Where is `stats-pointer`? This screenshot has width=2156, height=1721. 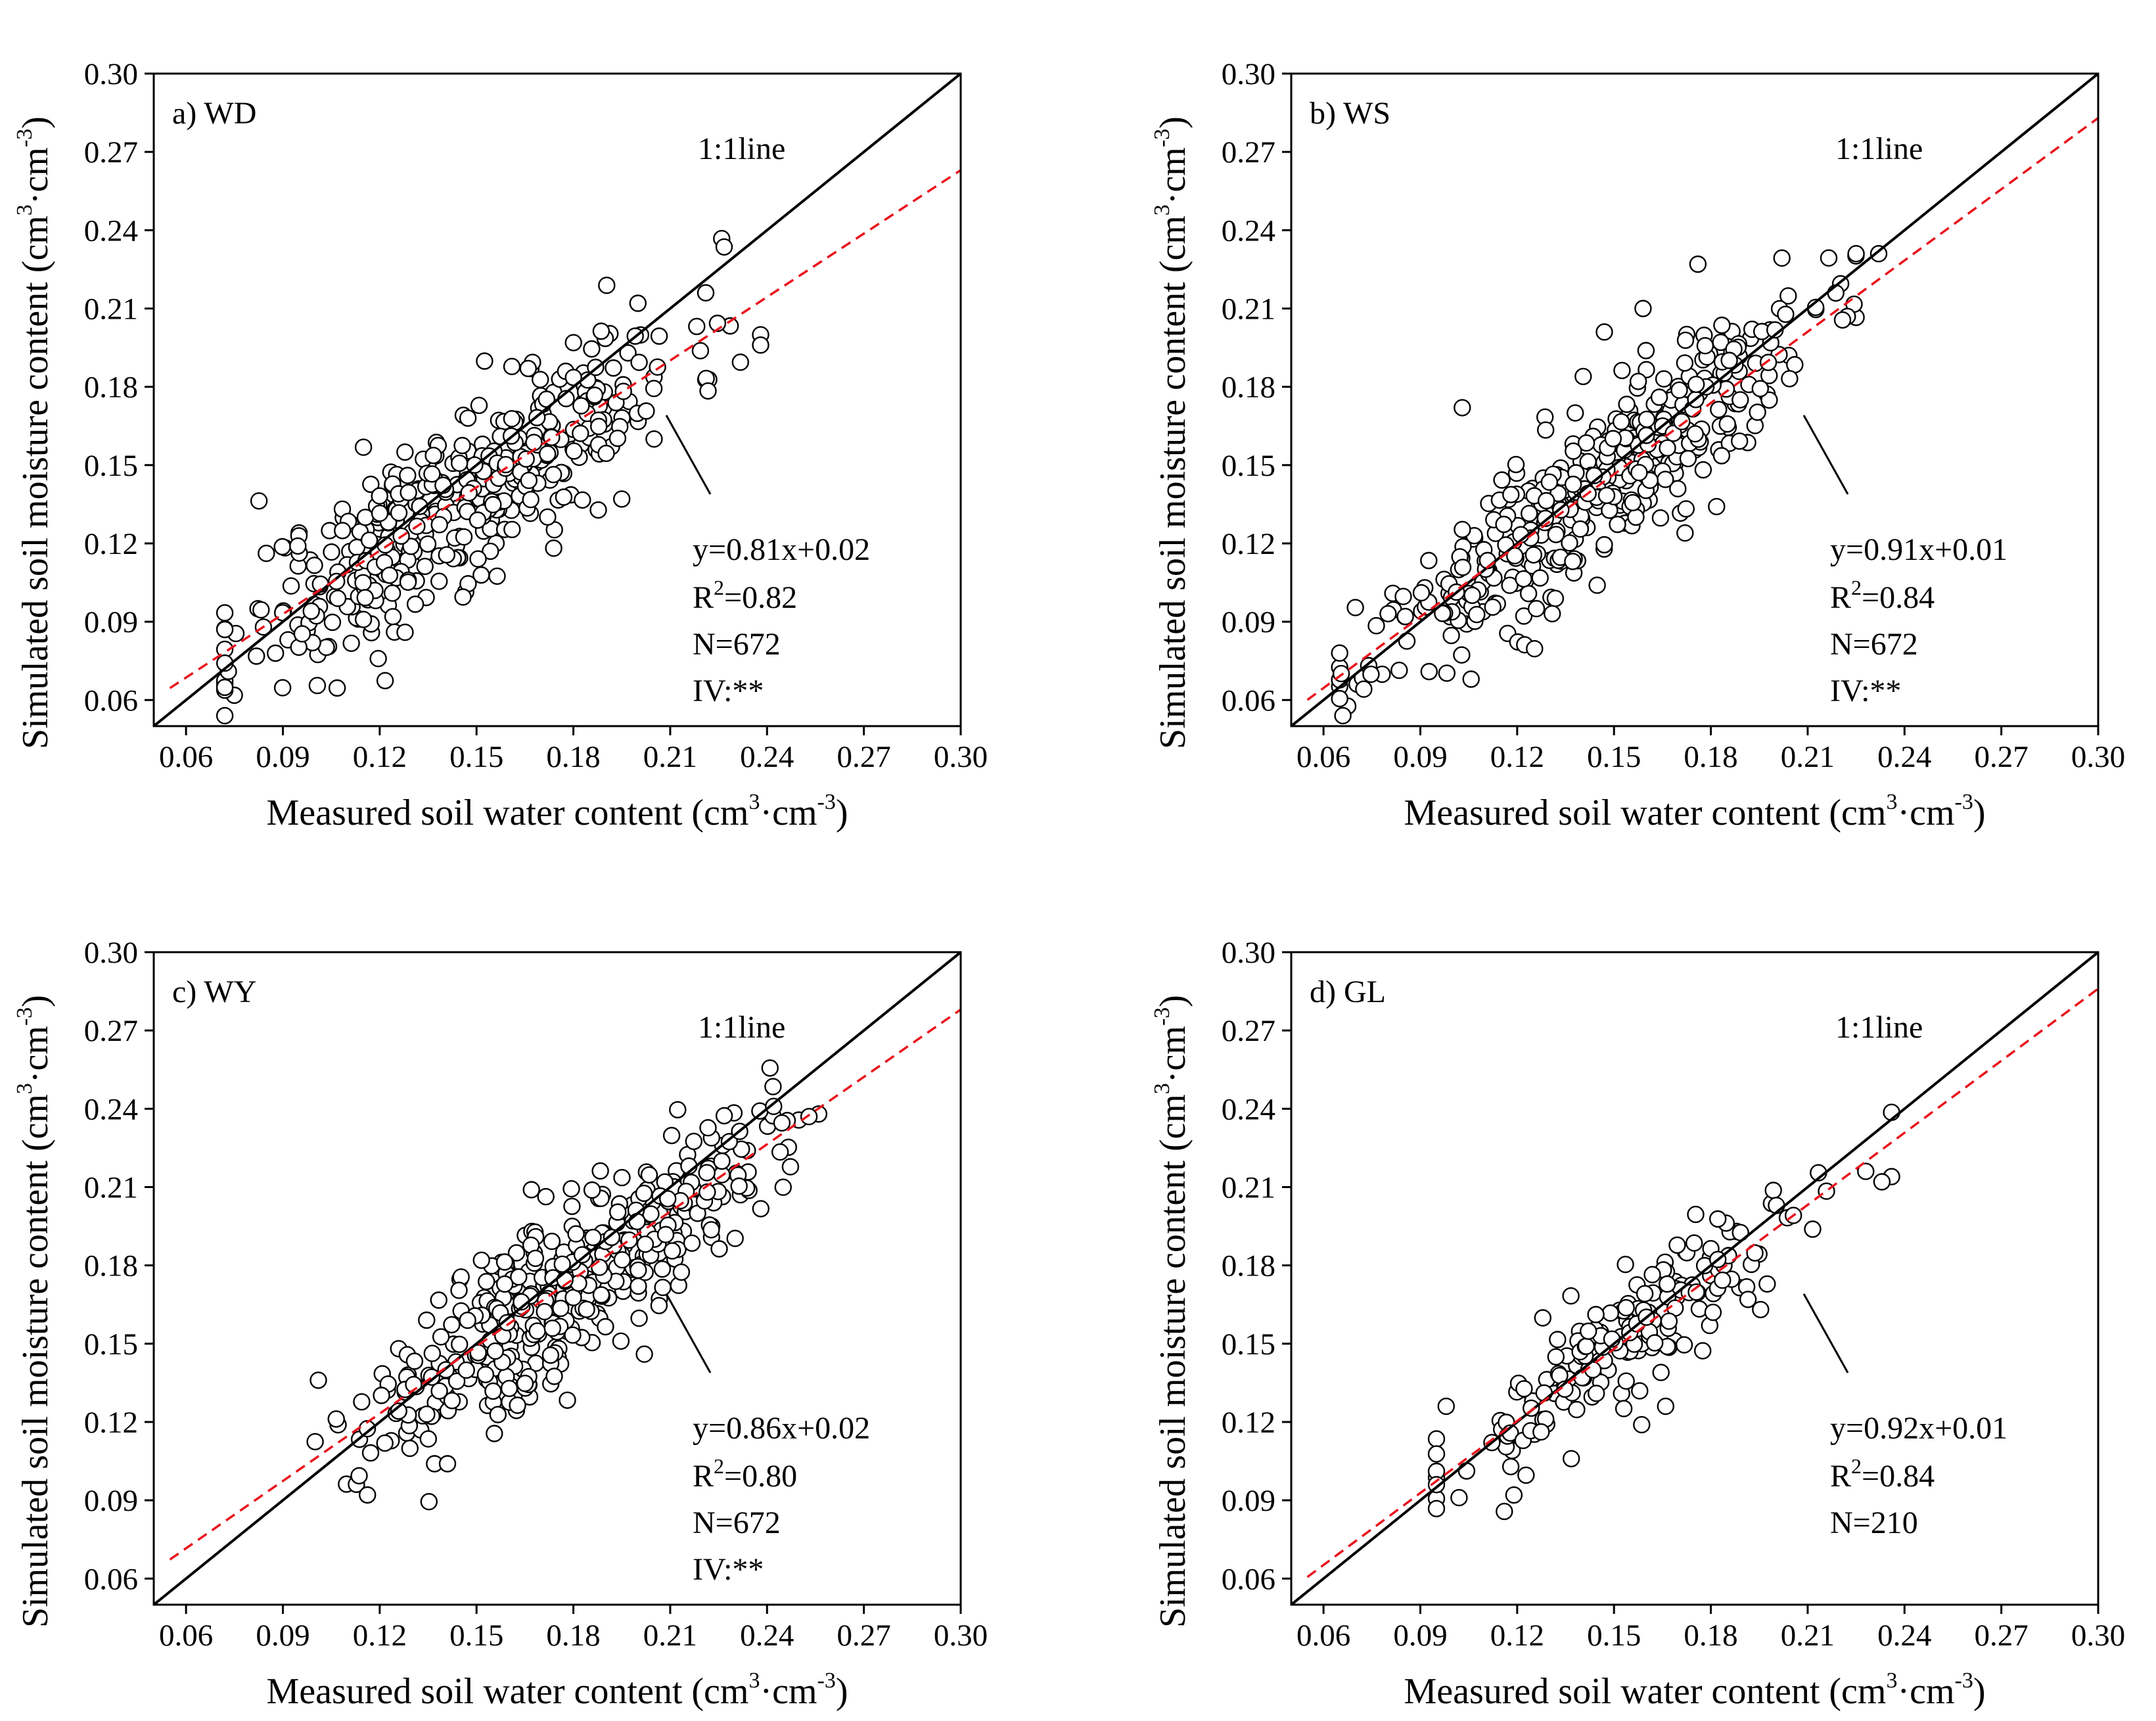 stats-pointer is located at coordinates (688, 1333).